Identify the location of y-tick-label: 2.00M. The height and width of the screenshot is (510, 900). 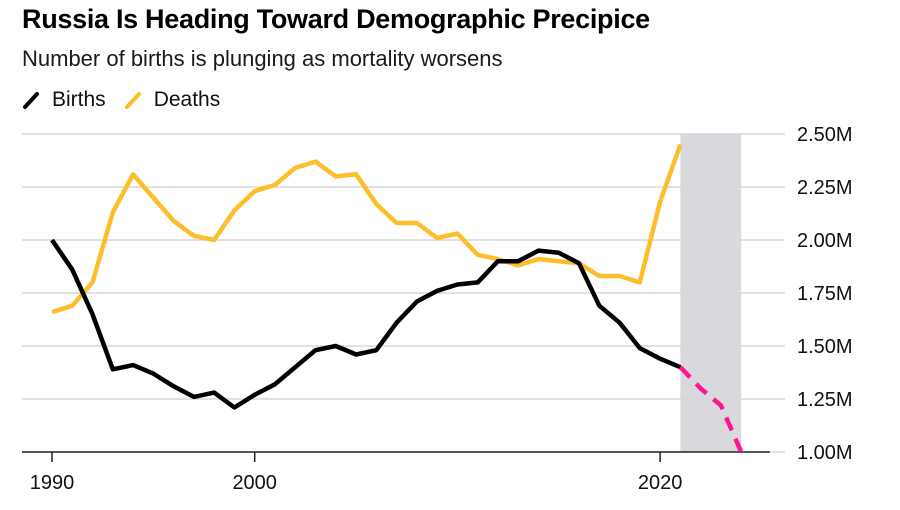
(825, 241).